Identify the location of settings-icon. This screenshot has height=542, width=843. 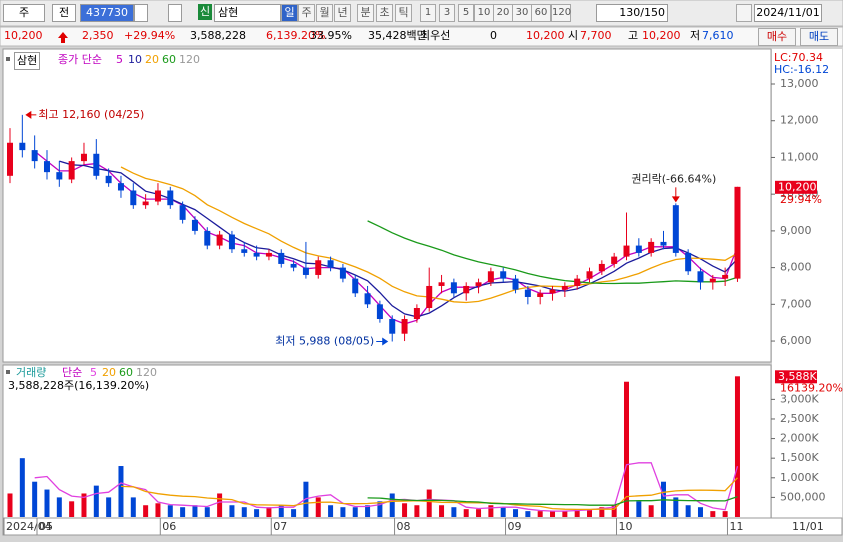
(744, 13).